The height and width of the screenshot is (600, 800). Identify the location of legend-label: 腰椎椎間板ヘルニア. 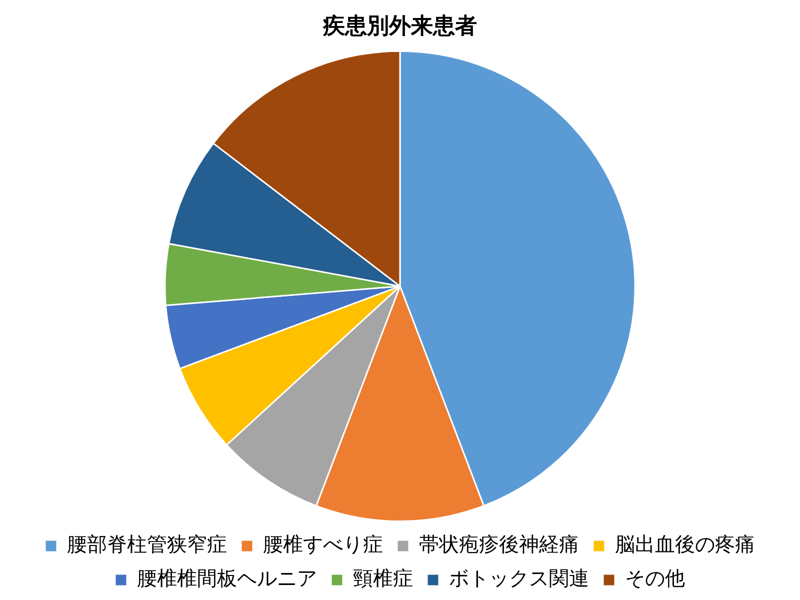
(227, 578).